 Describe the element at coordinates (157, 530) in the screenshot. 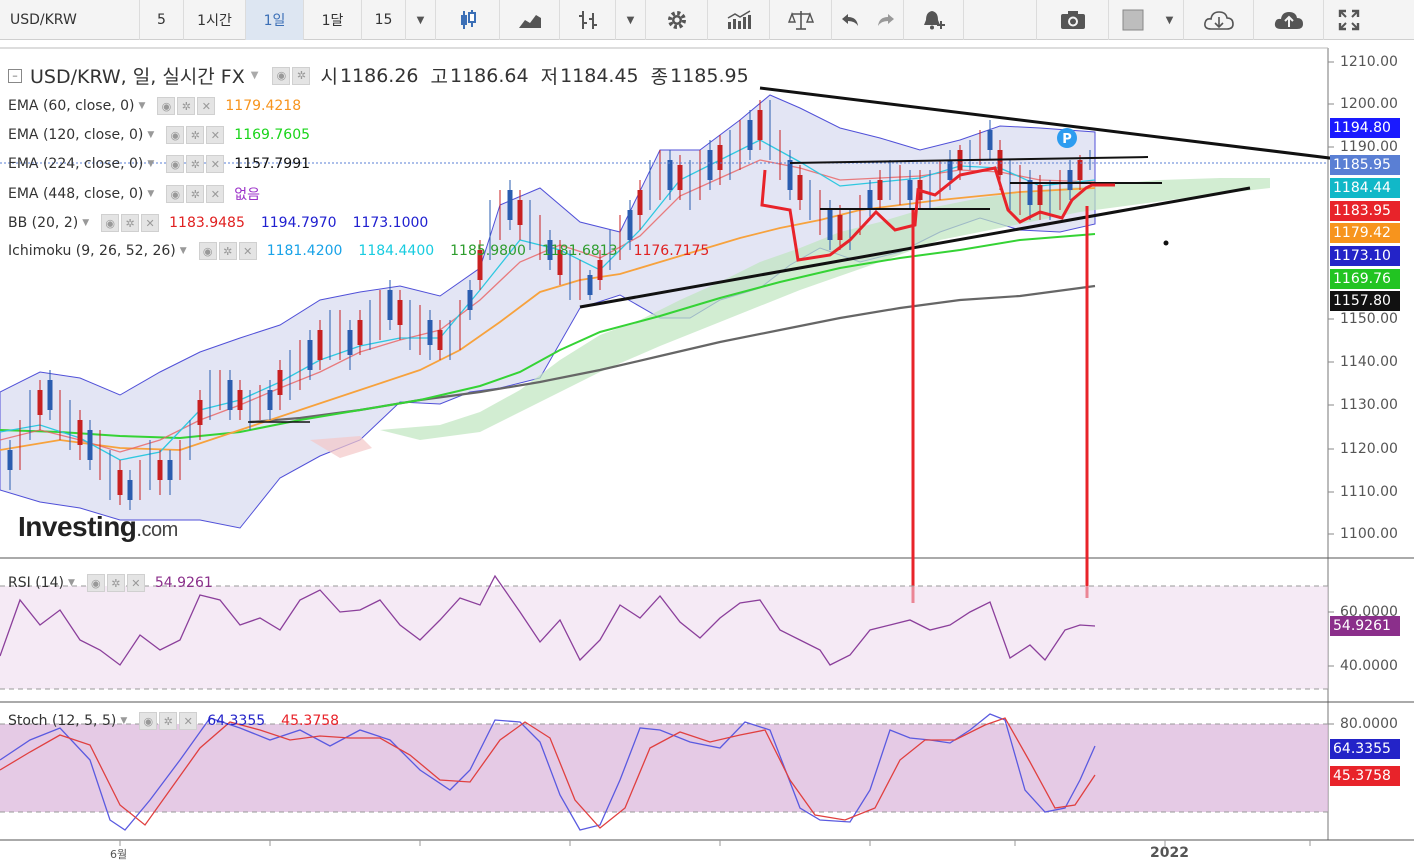

I see `logo-suffix: .com` at that location.